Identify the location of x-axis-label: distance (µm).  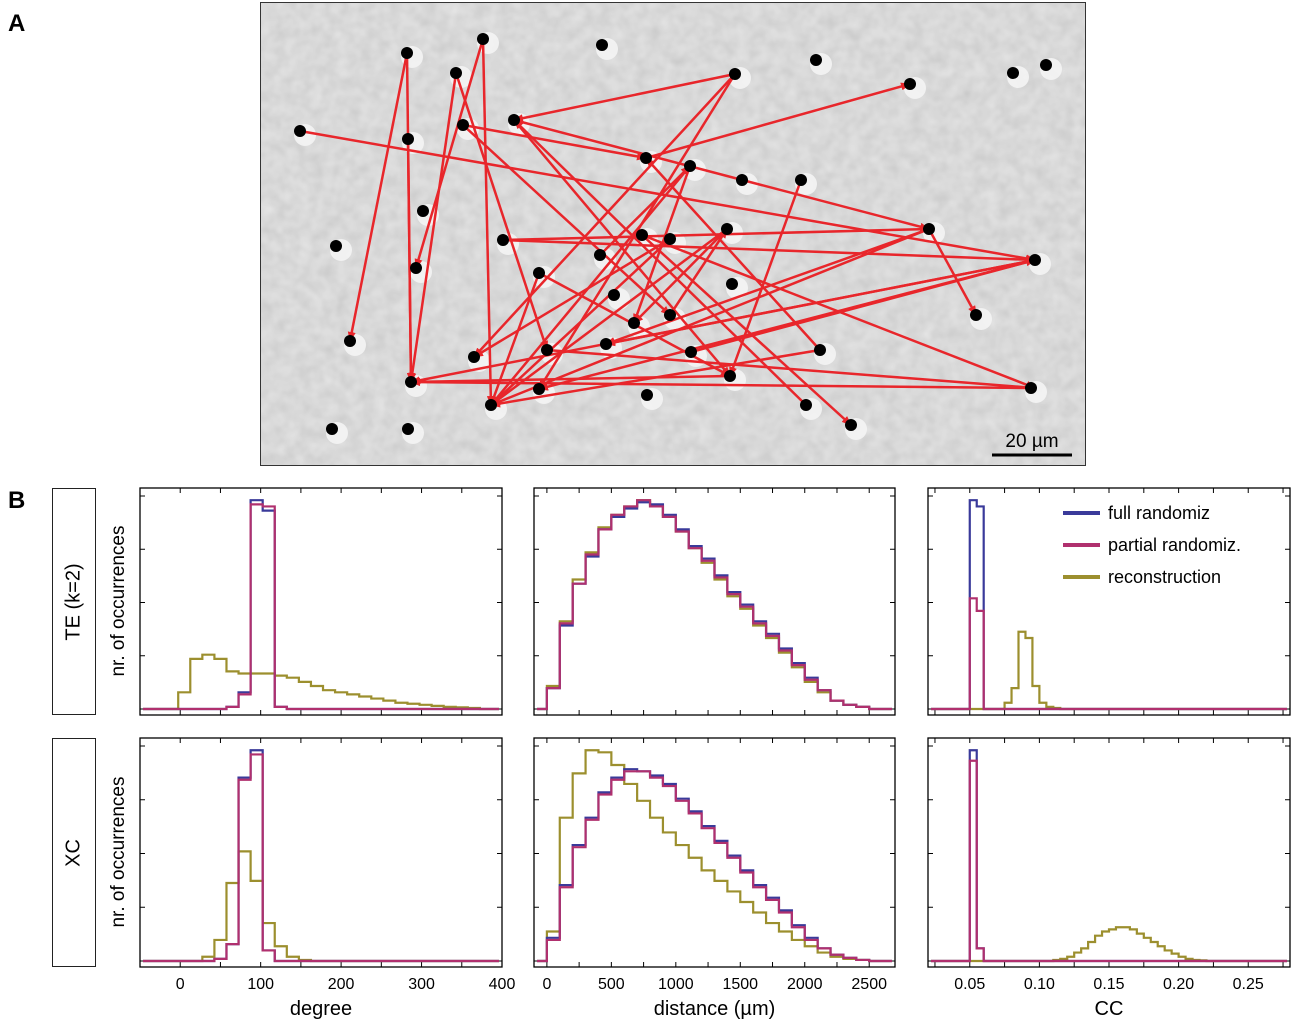
(715, 1008).